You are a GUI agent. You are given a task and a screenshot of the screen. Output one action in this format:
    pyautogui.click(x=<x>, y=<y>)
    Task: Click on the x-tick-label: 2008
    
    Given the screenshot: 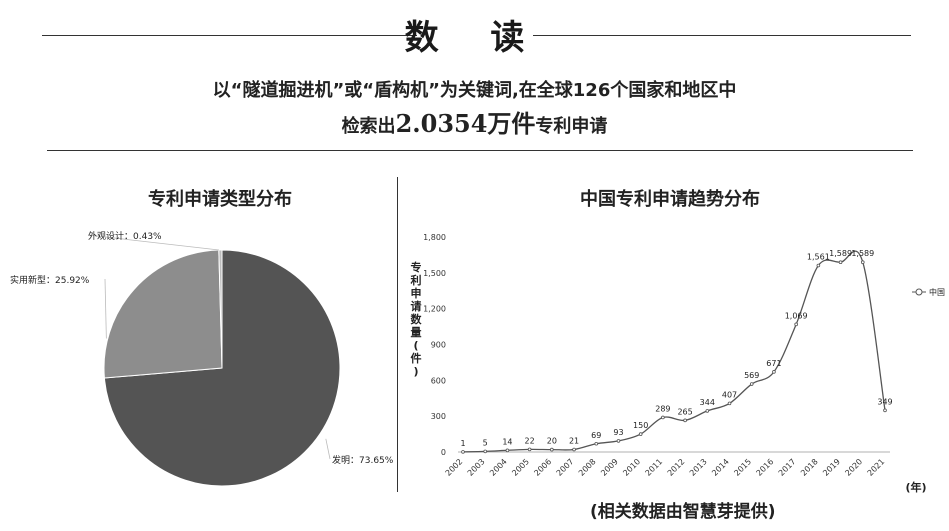 What is the action you would take?
    pyautogui.click(x=587, y=467)
    